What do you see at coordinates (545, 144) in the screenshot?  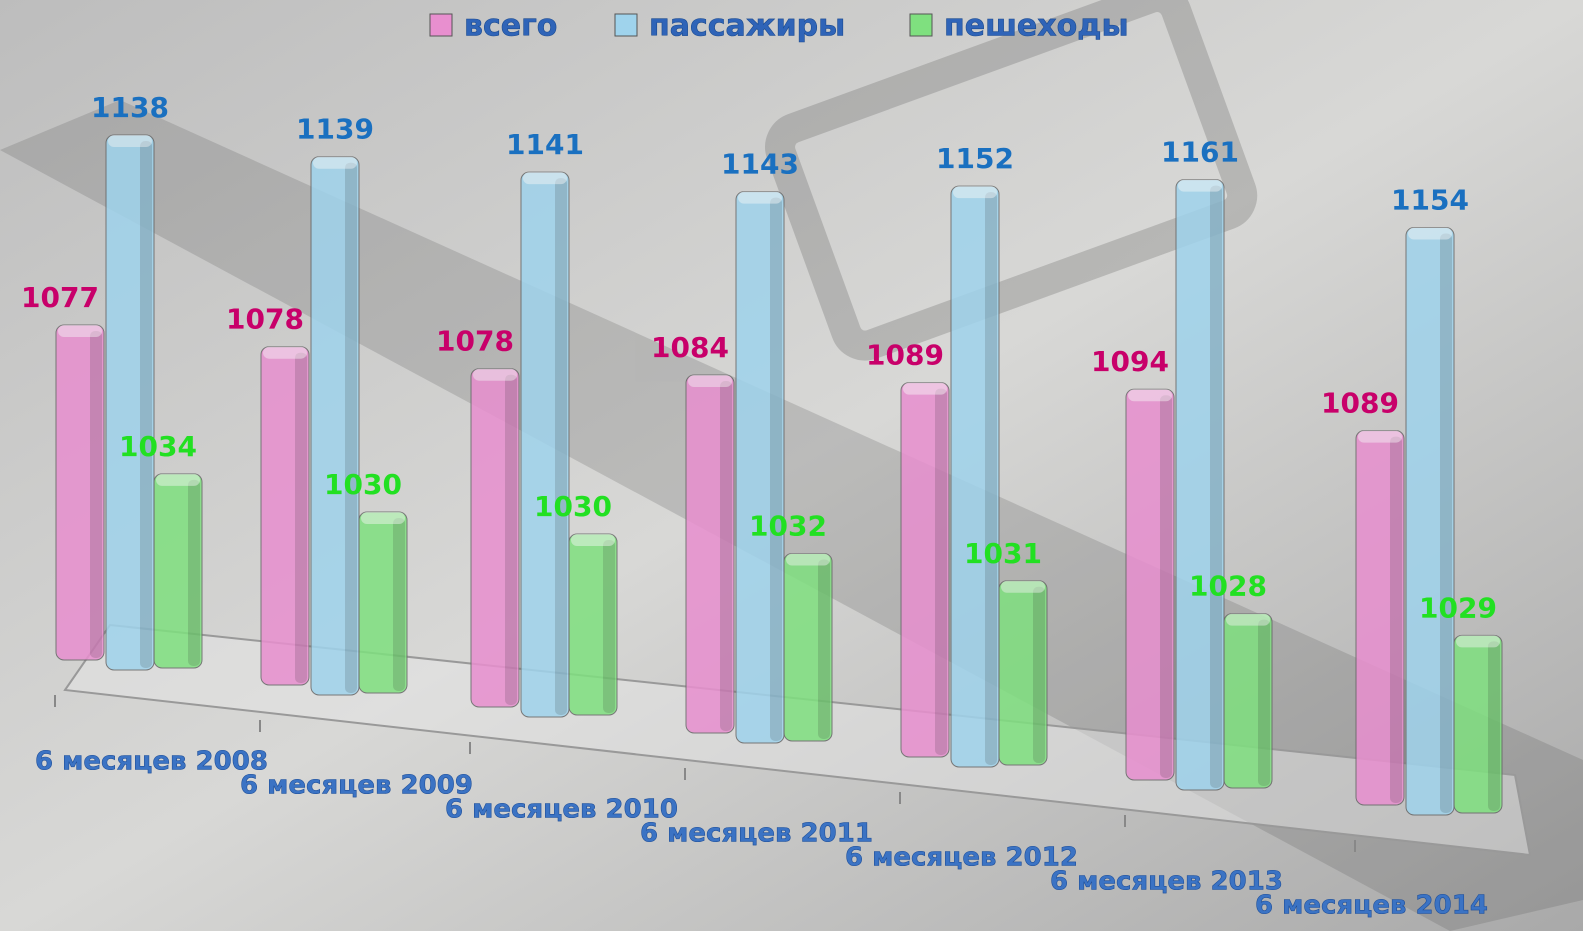 I see `data-label: 1141` at bounding box center [545, 144].